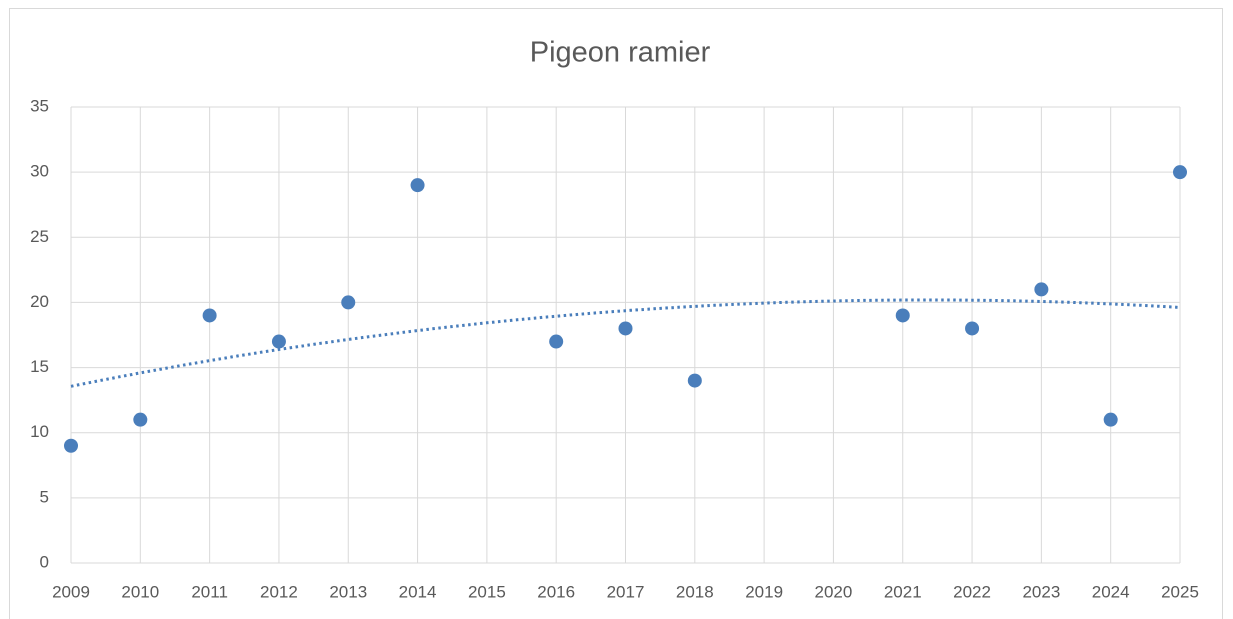 Image resolution: width=1233 pixels, height=619 pixels. Describe the element at coordinates (1111, 591) in the screenshot. I see `x-tick-label: 2024` at that location.